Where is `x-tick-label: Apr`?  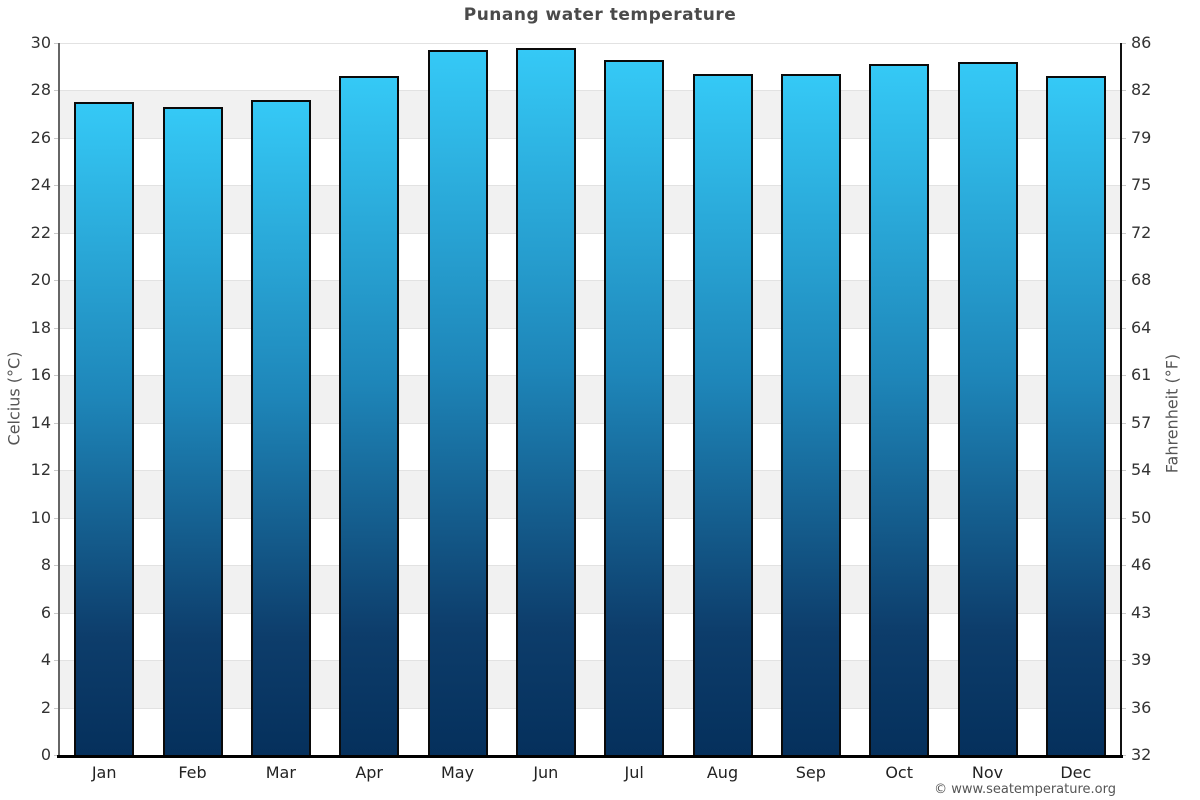
x-tick-label: Apr is located at coordinates (369, 772).